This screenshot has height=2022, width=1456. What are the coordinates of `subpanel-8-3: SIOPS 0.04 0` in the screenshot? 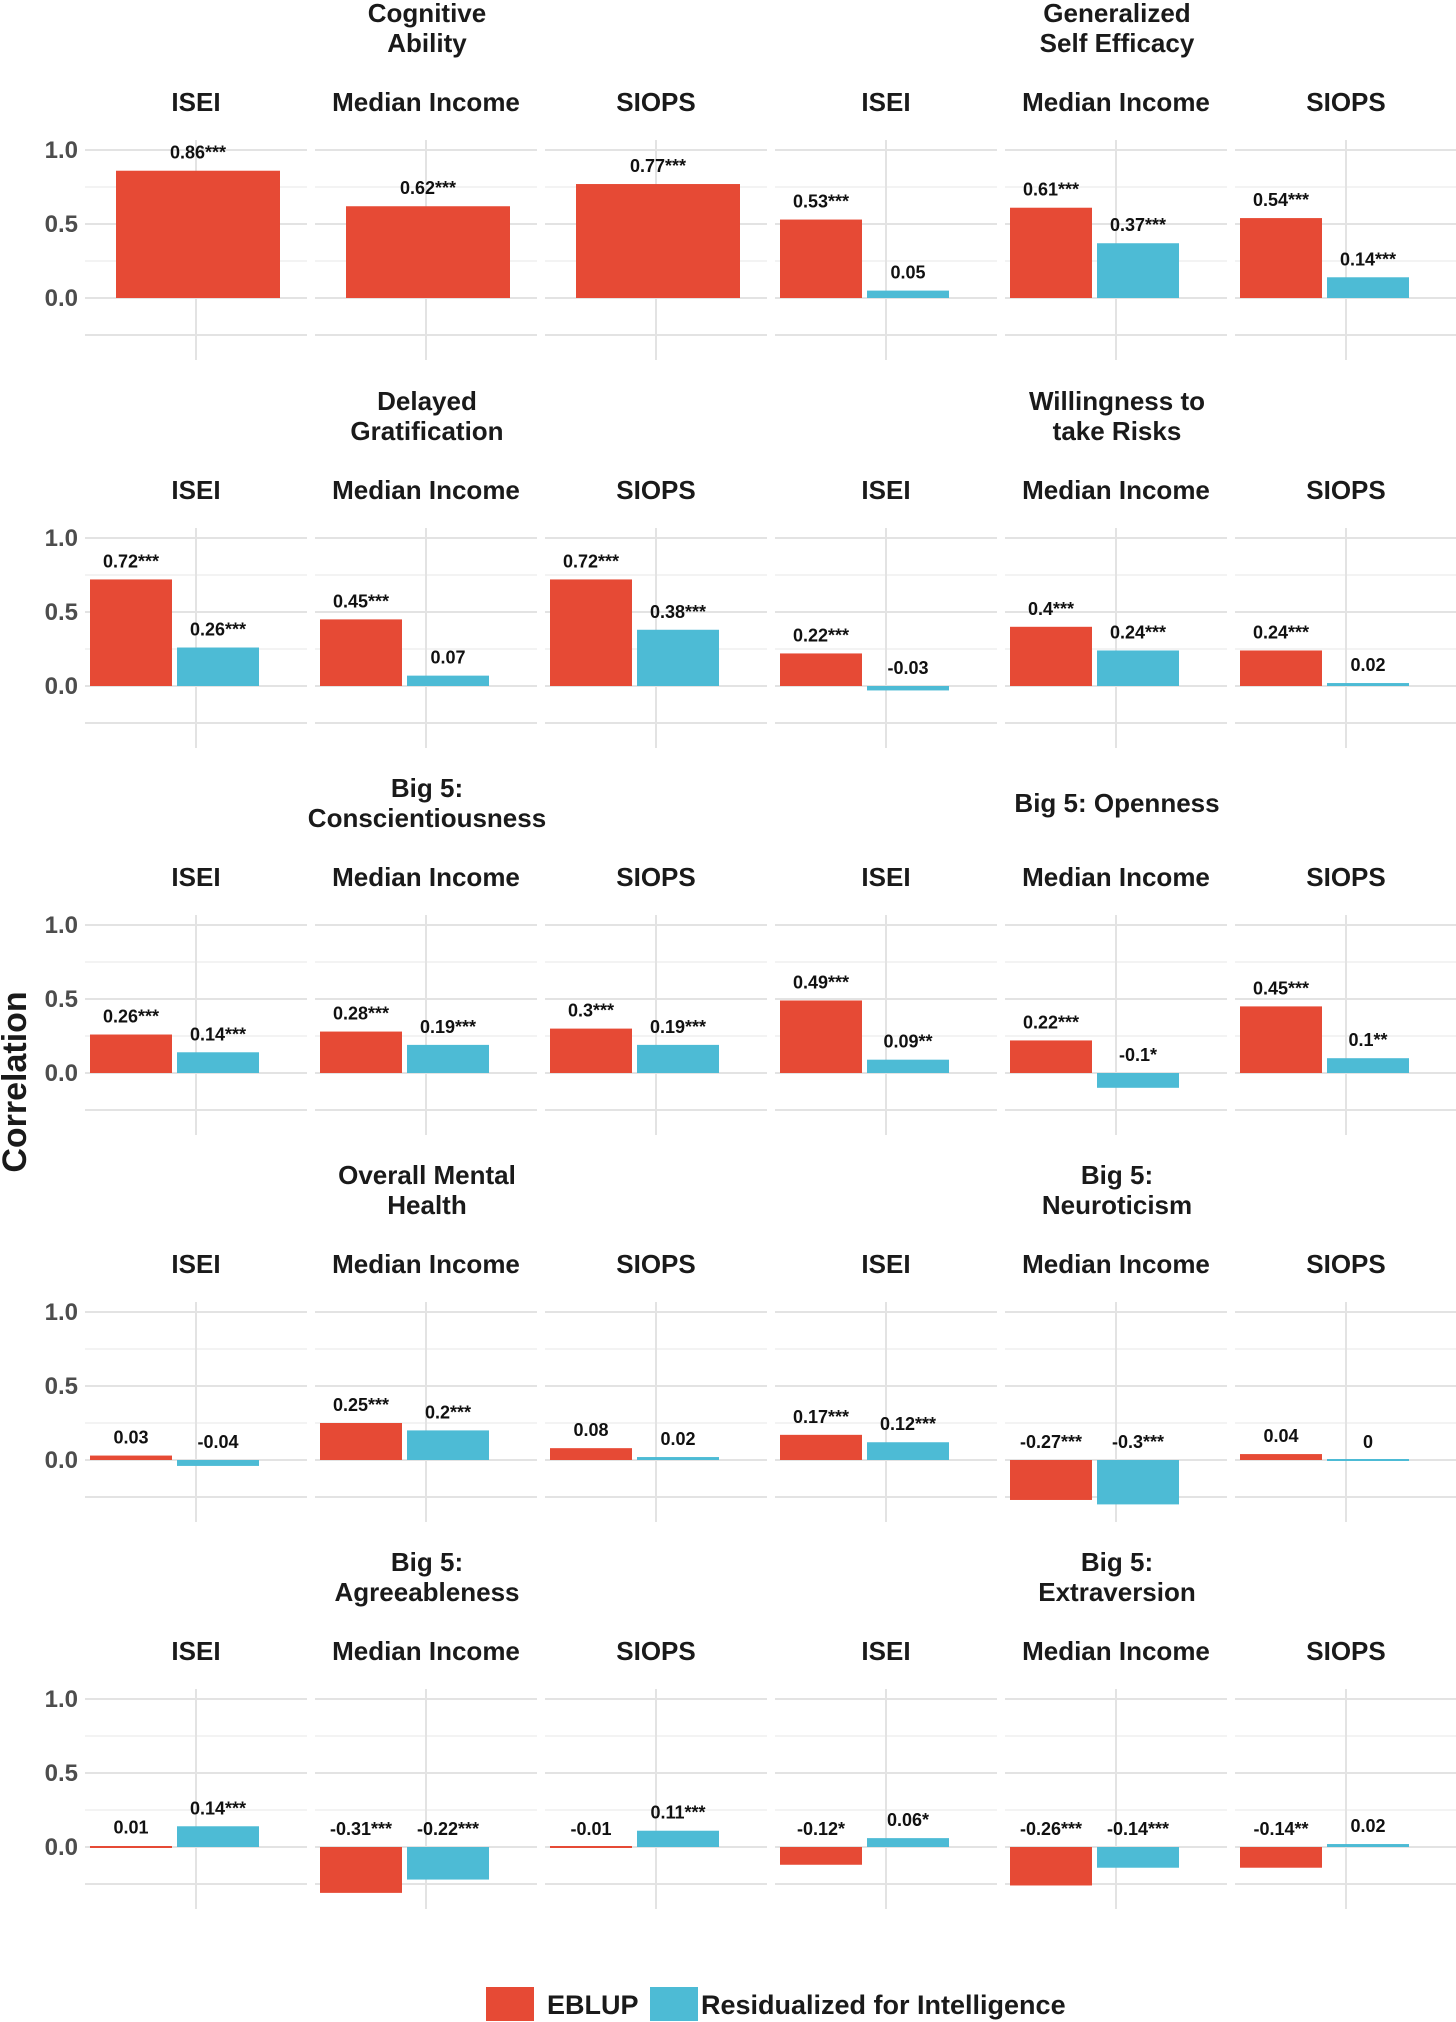 It's located at (1345, 1385).